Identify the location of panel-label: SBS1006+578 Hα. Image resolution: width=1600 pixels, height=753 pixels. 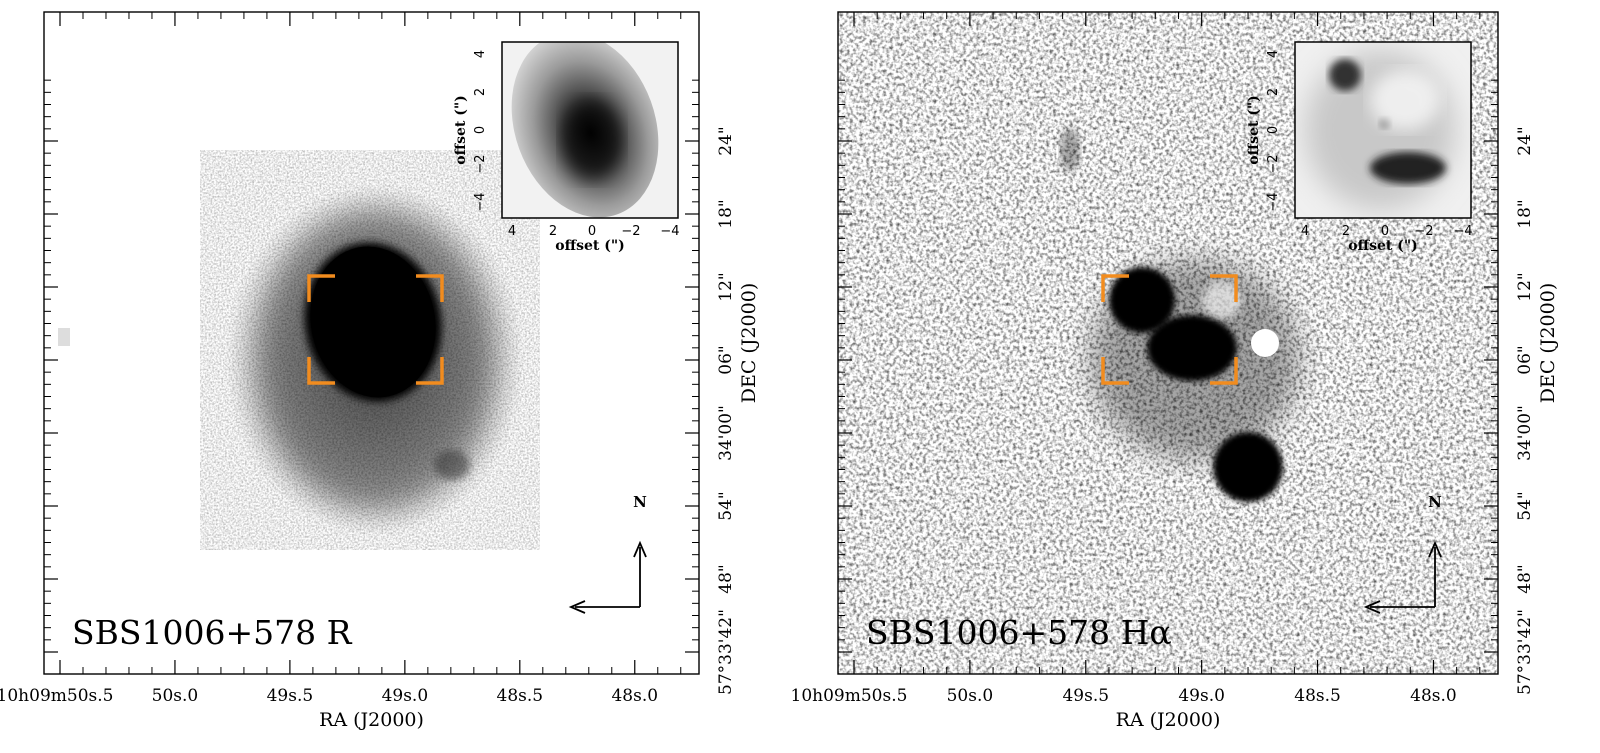
(1019, 632).